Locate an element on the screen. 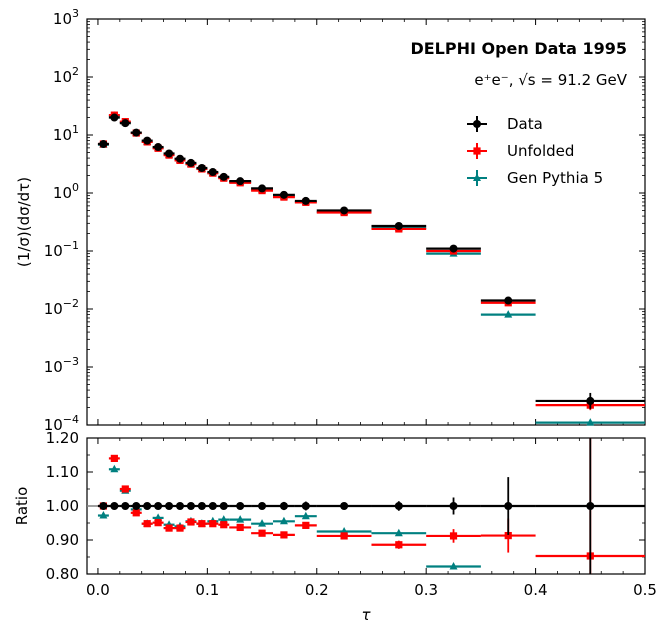 This screenshot has height=635, width=670. x-axis-title: τ is located at coordinates (366, 615).